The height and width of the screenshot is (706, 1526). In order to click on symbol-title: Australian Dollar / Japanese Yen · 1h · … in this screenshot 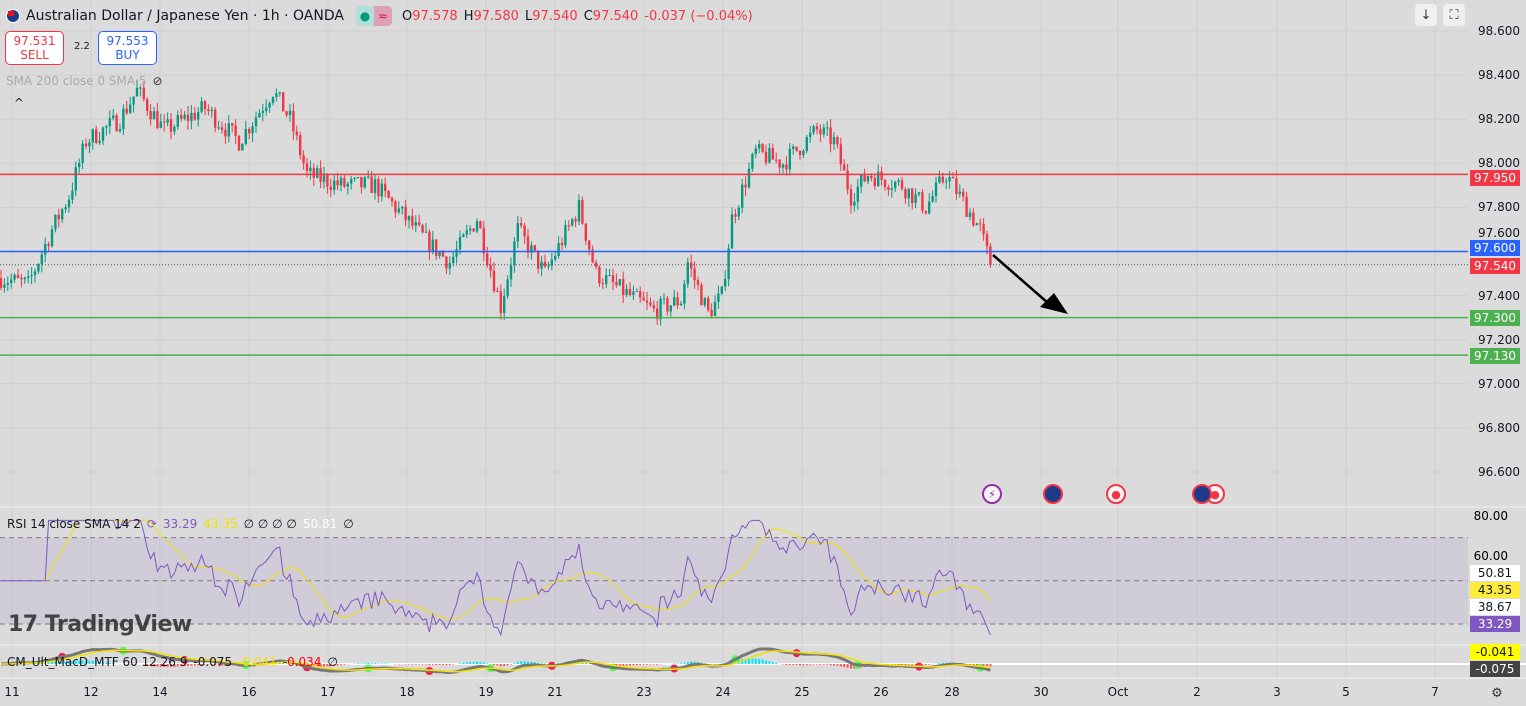, I will do `click(185, 16)`.